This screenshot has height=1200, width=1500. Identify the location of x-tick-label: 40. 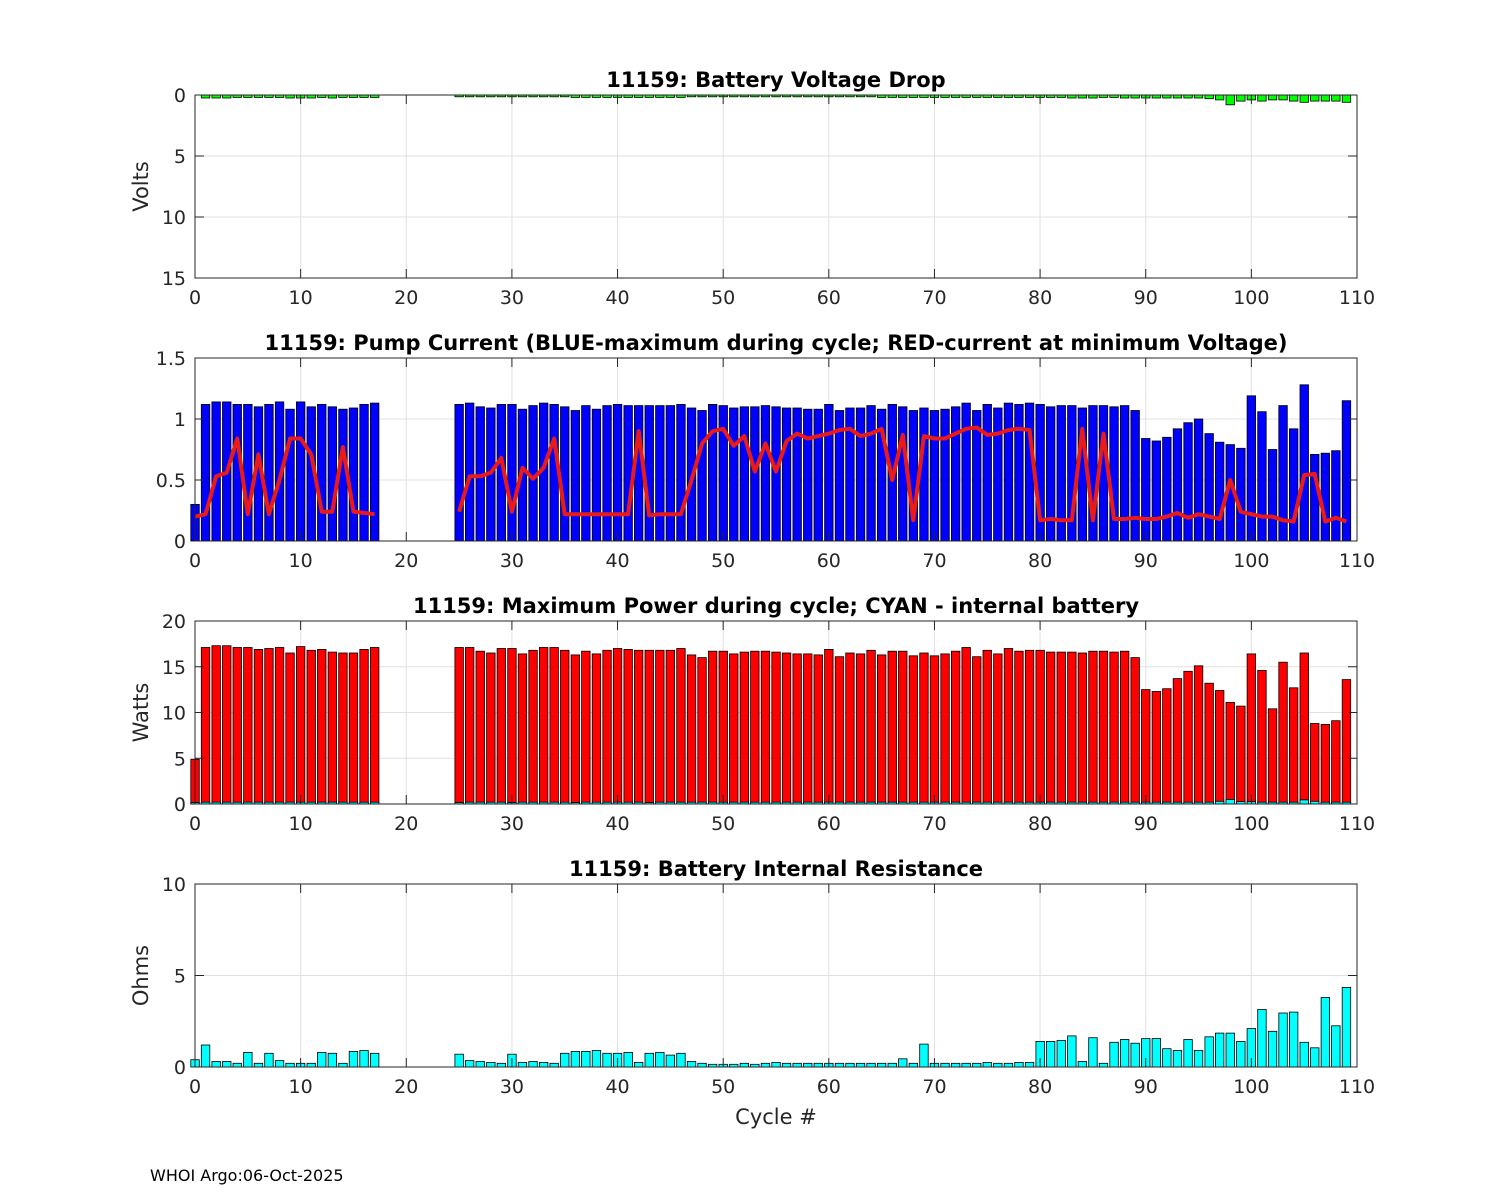
(617, 1087).